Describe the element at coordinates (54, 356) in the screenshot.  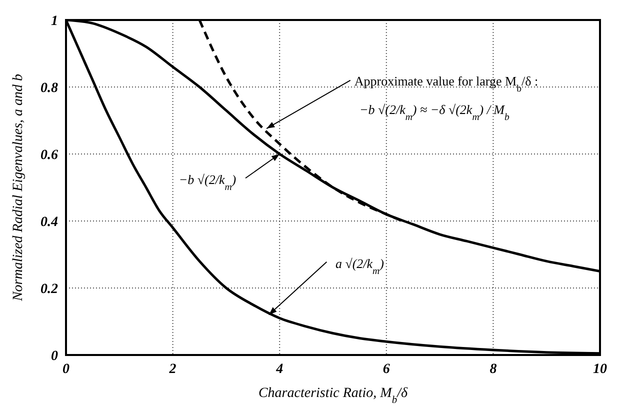
I see `y-tick-label: 0` at that location.